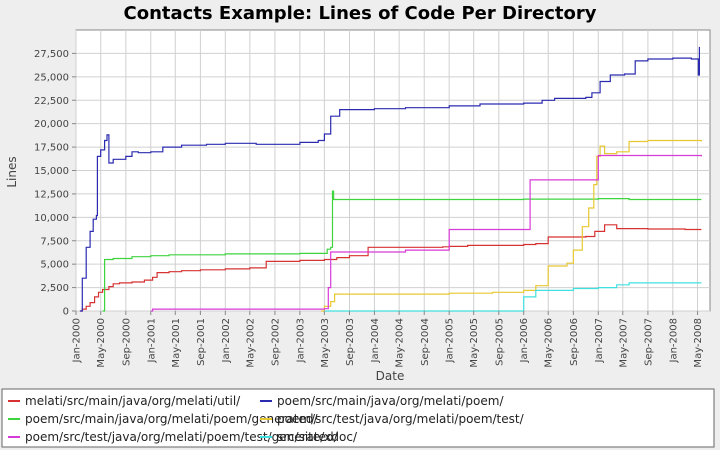  Describe the element at coordinates (250, 343) in the screenshot. I see `x-tick-label: May-2002` at that location.